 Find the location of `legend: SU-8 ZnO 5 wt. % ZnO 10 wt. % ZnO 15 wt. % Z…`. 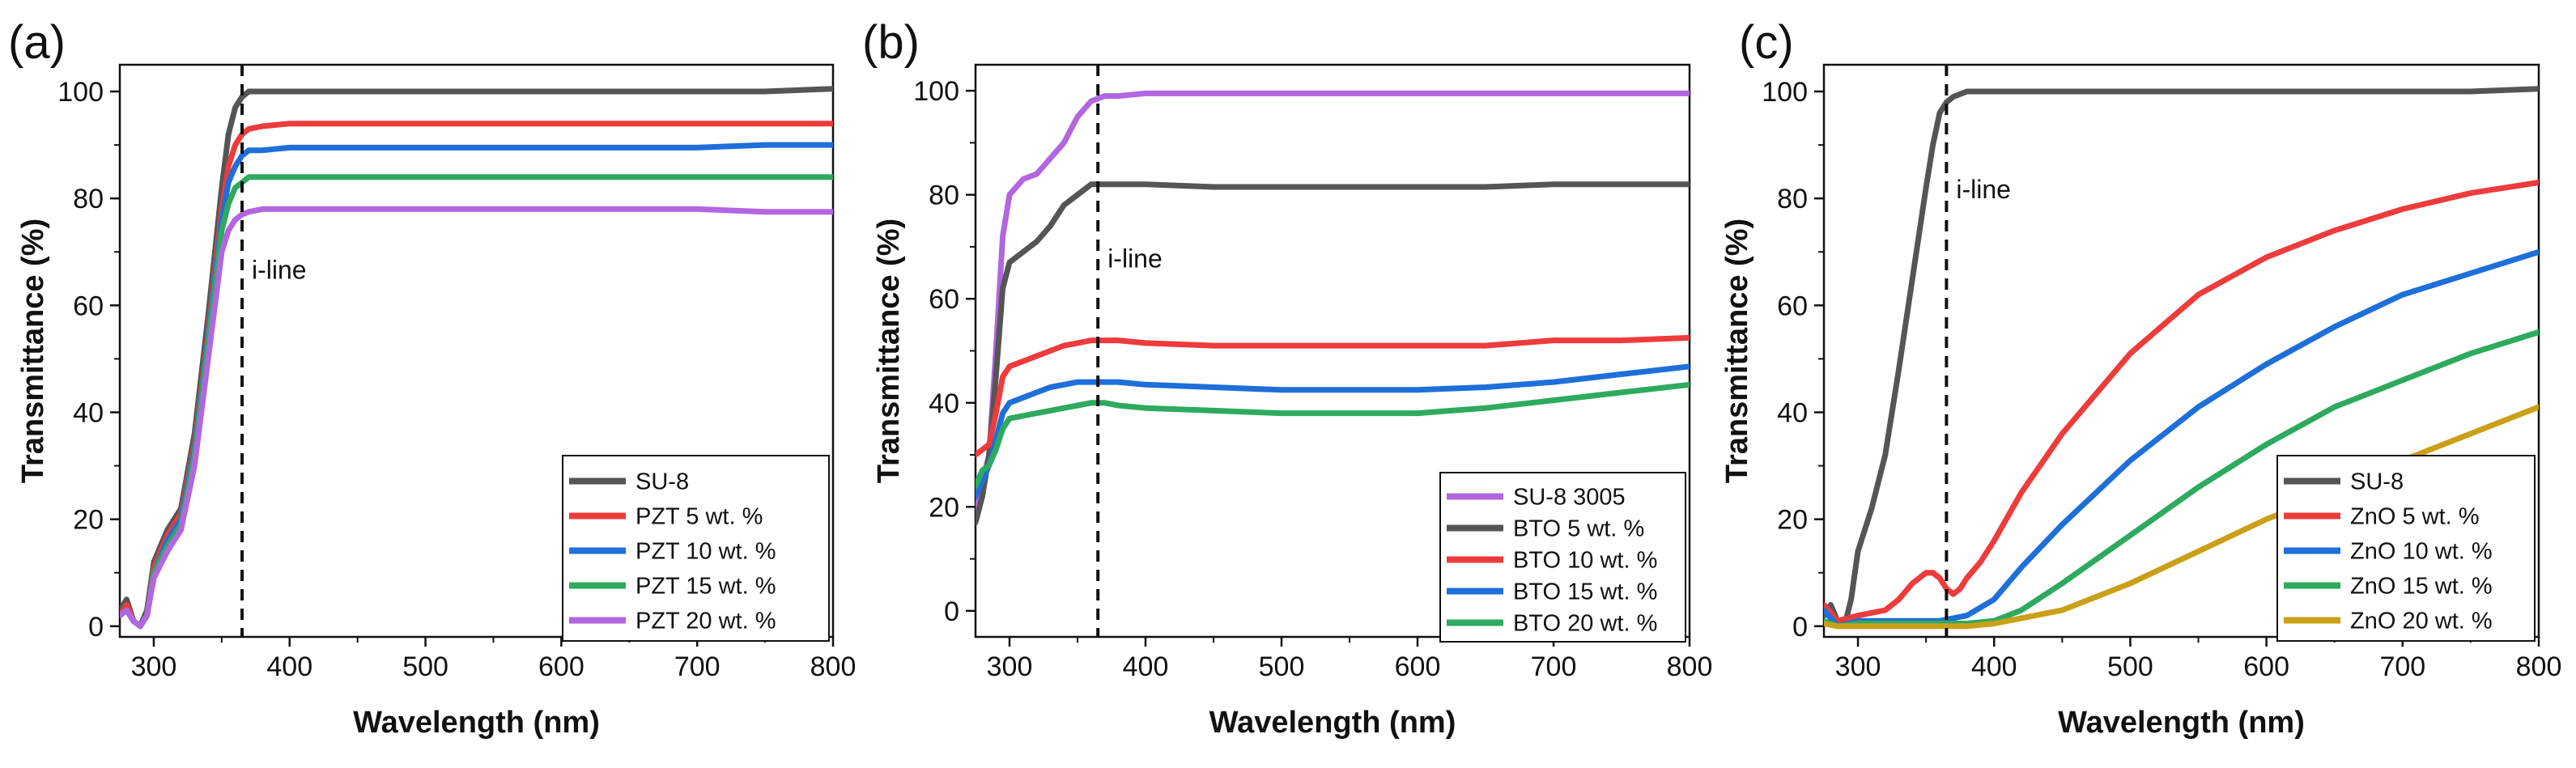

legend: SU-8 ZnO 5 wt. % ZnO 10 wt. % ZnO 15 wt. % Z… is located at coordinates (2406, 548).